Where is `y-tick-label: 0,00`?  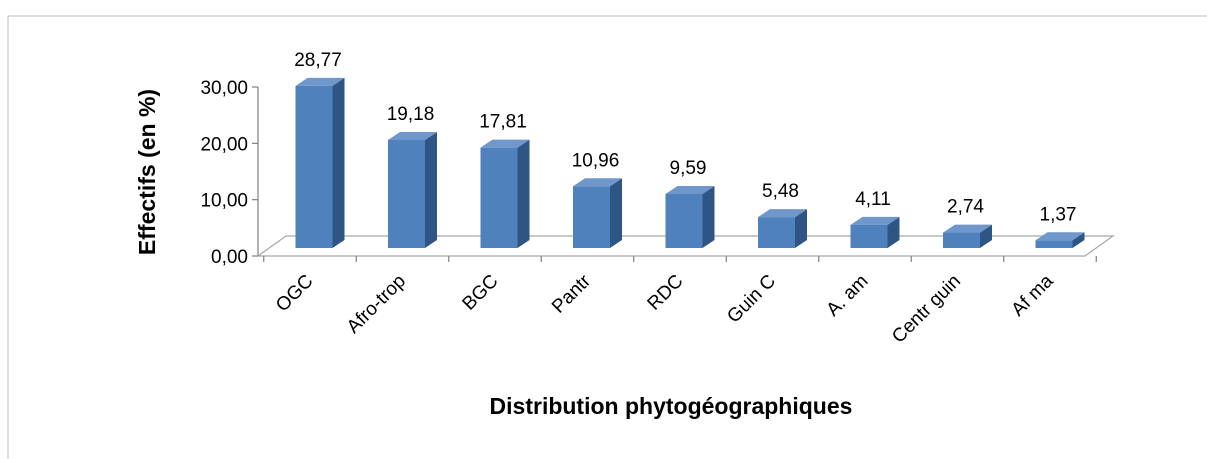
y-tick-label: 0,00 is located at coordinates (229, 257).